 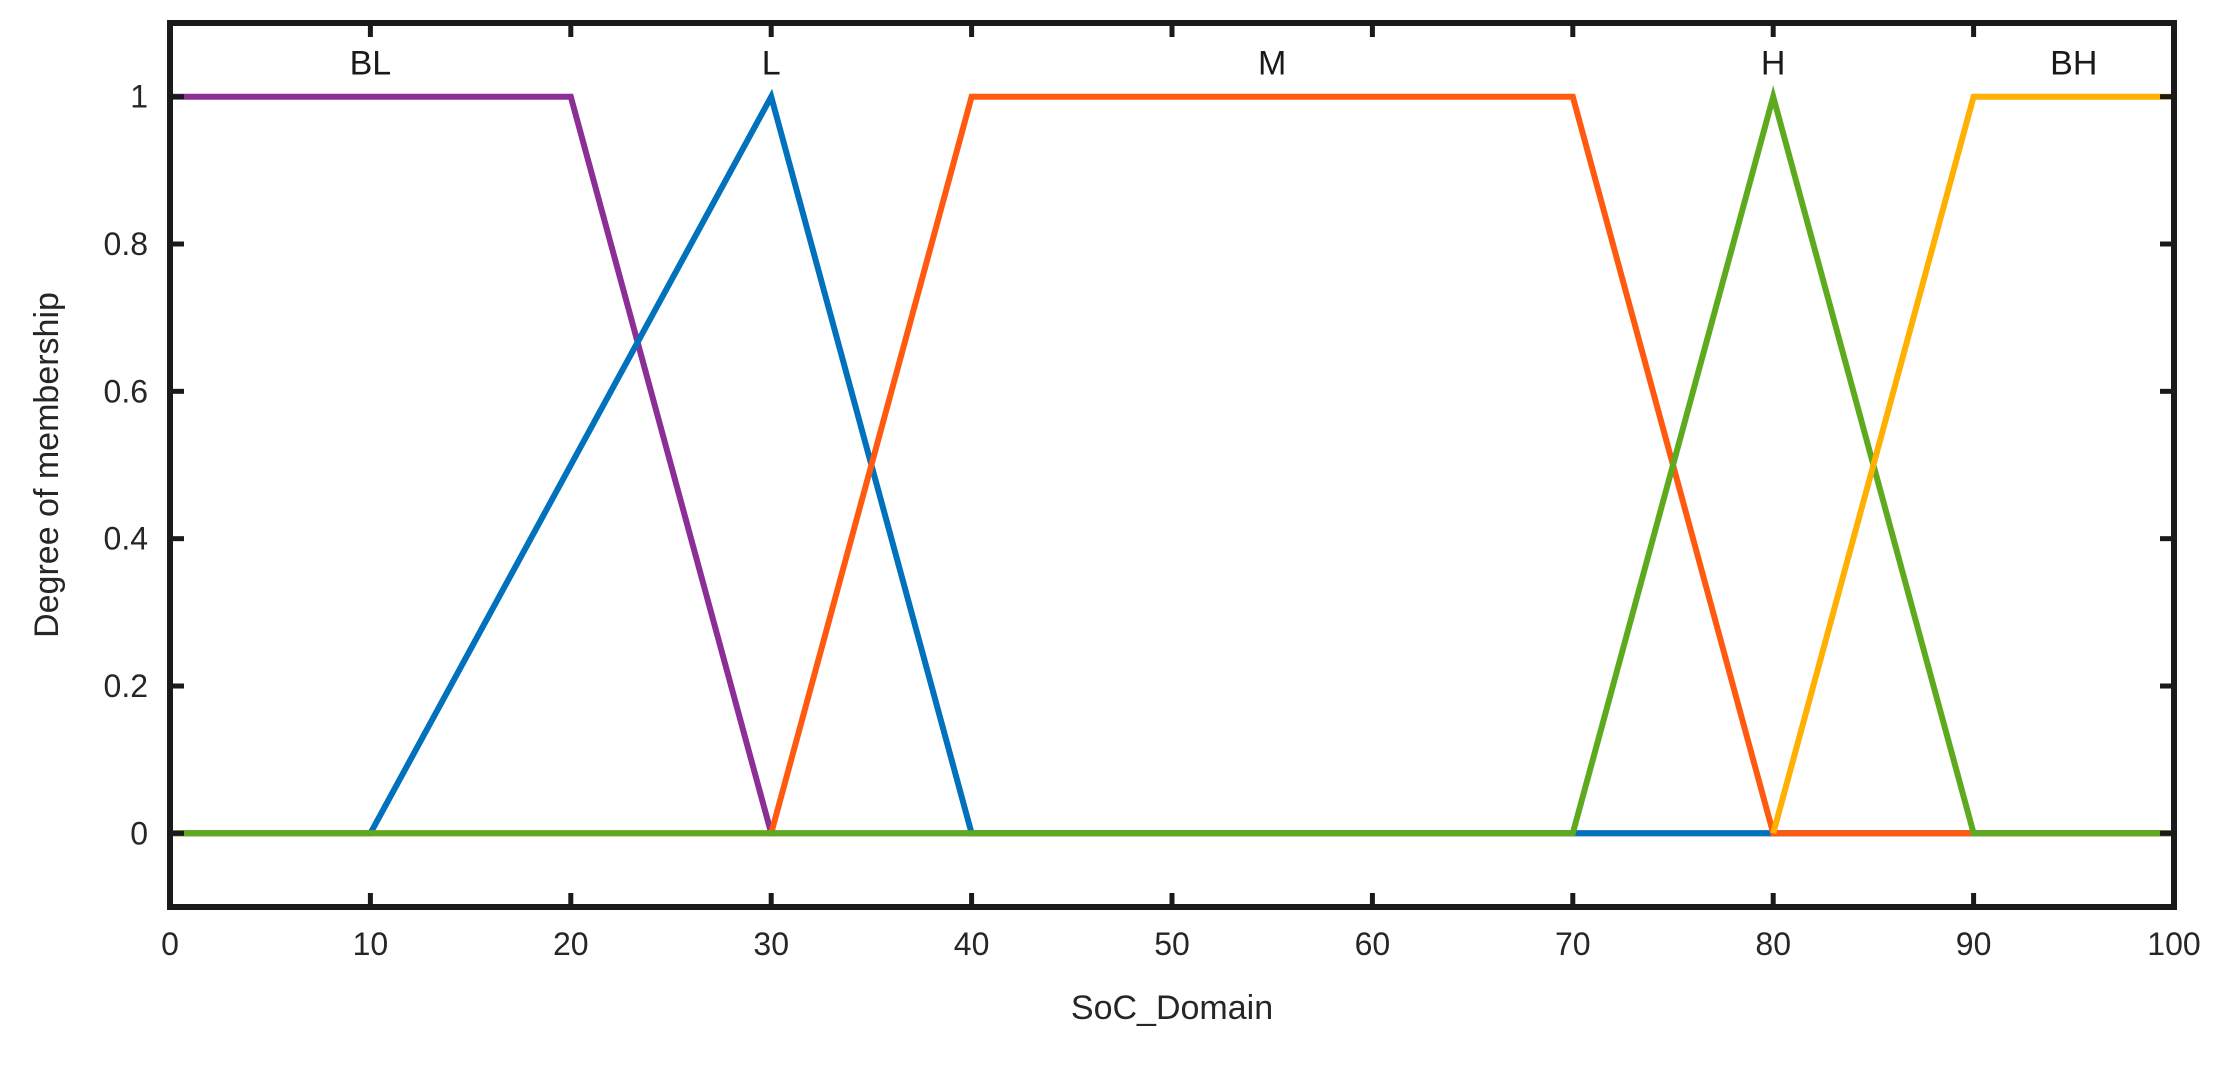 I want to click on mf-label-bh: BH, so click(x=2073, y=64).